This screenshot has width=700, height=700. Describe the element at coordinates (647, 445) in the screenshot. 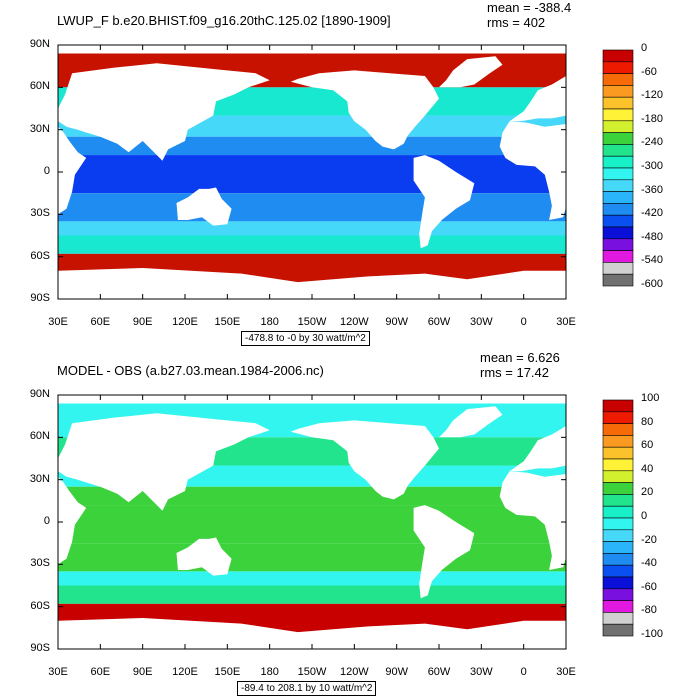

I see `colorbar-label: 60` at that location.